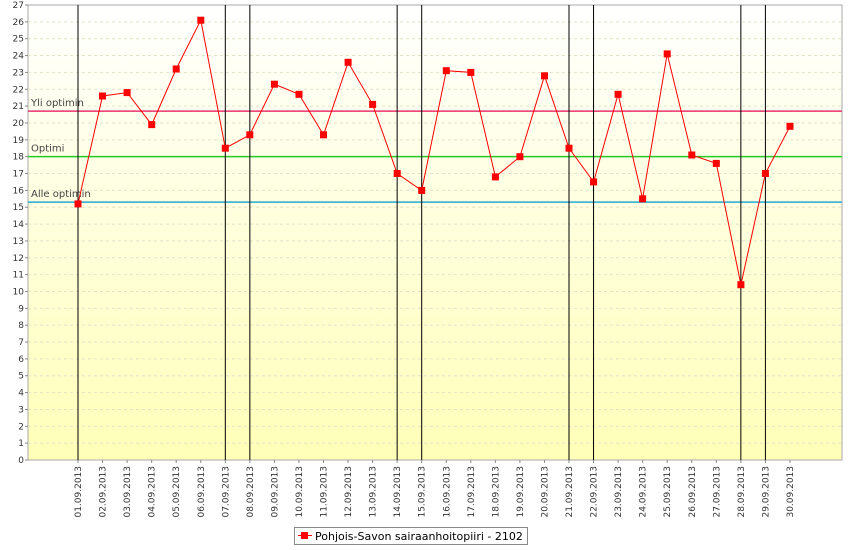 The image size is (850, 550). Describe the element at coordinates (18, 90) in the screenshot. I see `y-tick-label: 22` at that location.